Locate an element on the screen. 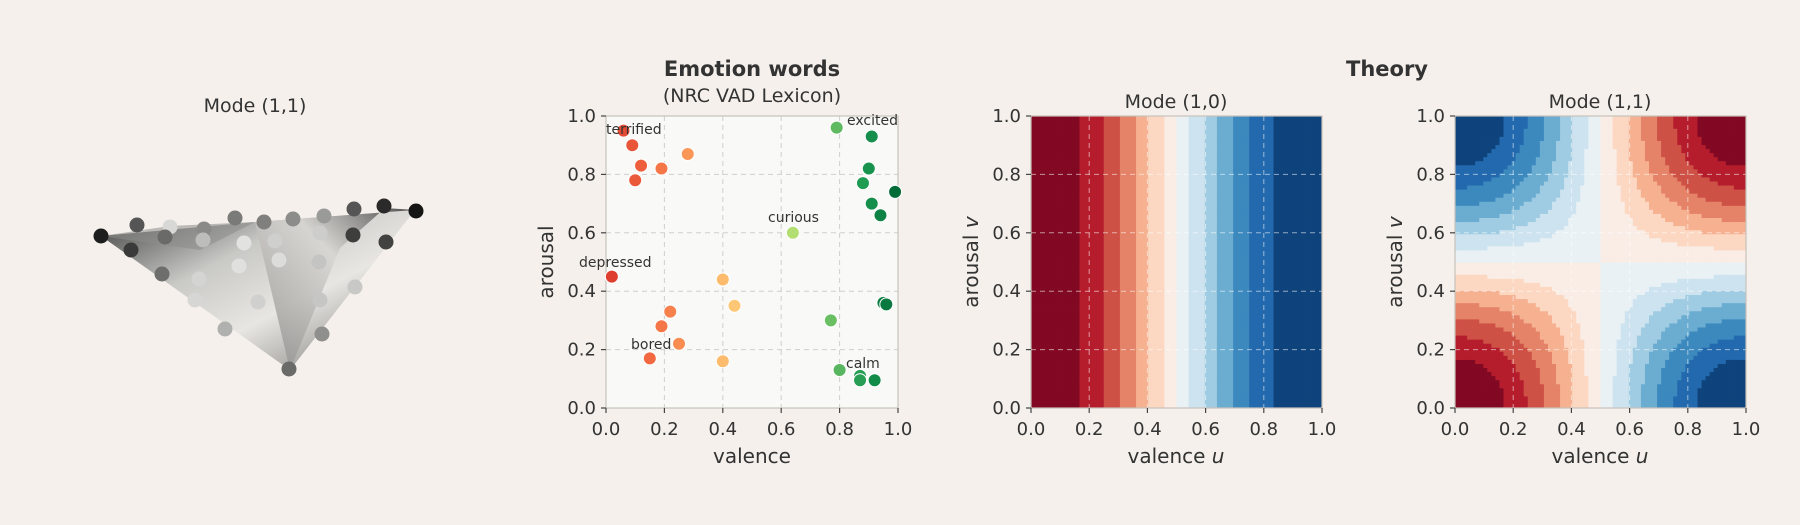 The height and width of the screenshot is (525, 1800). surface-marker is located at coordinates (384, 206).